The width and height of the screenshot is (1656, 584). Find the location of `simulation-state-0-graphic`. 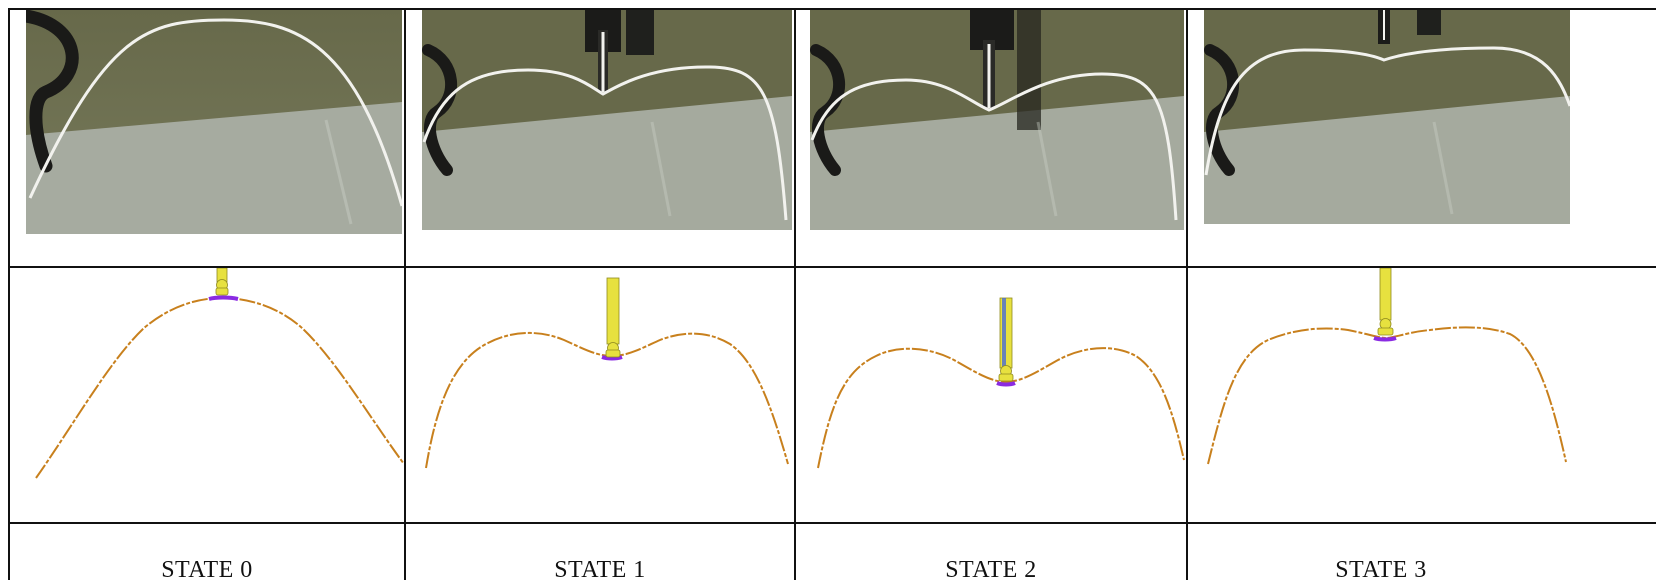

simulation-state-0-graphic is located at coordinates (219, 373).